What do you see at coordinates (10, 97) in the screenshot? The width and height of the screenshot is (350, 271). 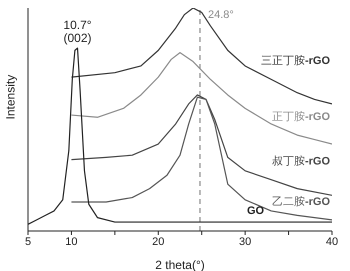 I see `y-axis-title: Intensity` at bounding box center [10, 97].